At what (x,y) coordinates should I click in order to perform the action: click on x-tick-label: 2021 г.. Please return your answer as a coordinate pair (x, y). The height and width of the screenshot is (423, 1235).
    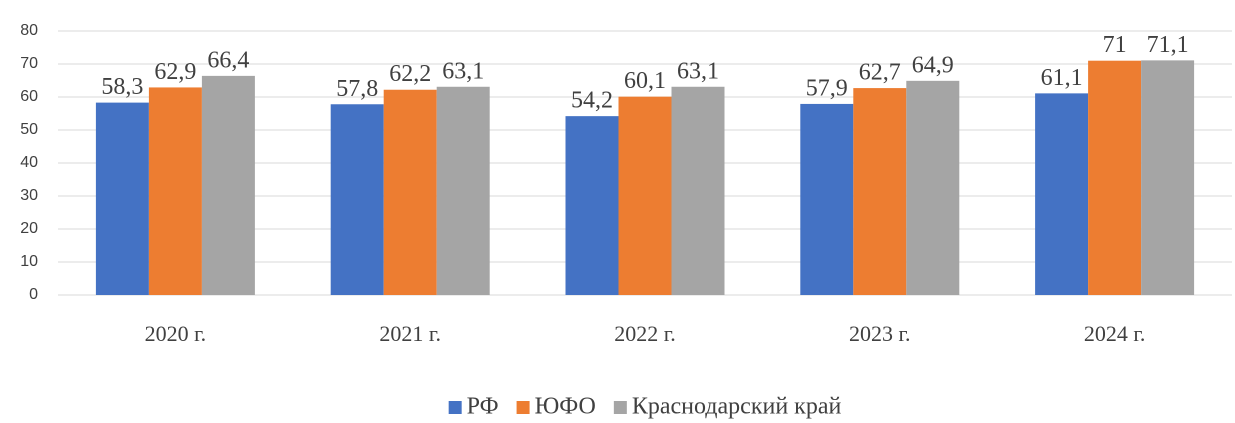
    Looking at the image, I should click on (410, 333).